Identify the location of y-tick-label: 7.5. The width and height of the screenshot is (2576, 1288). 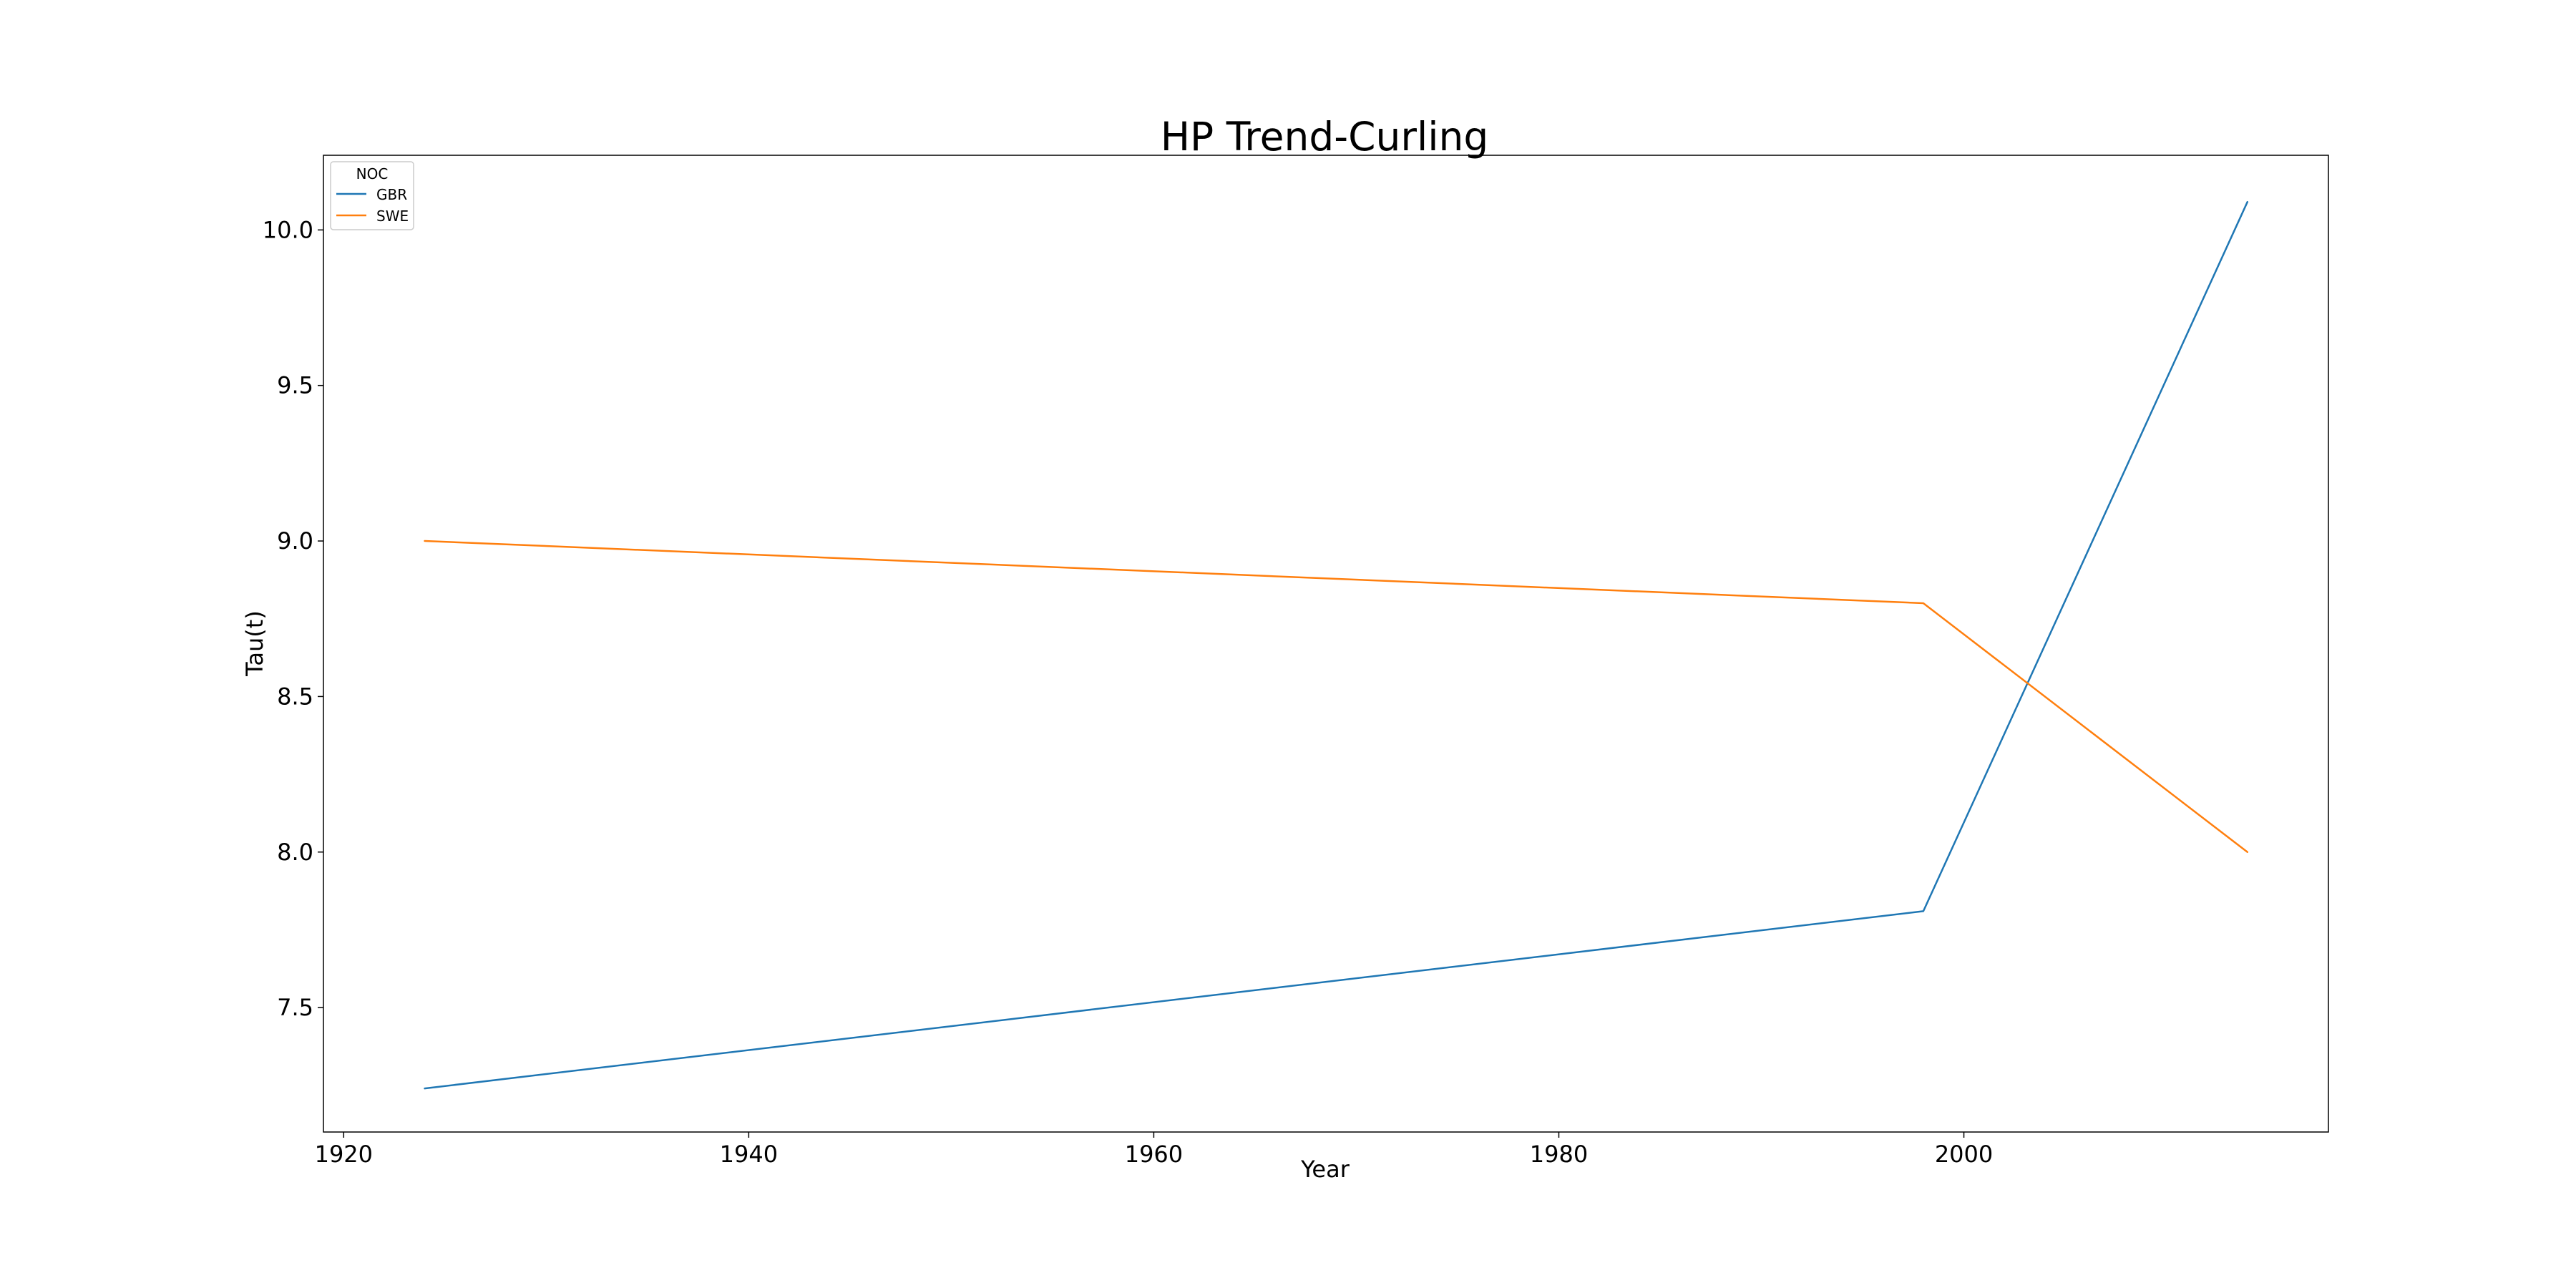
(295, 1007).